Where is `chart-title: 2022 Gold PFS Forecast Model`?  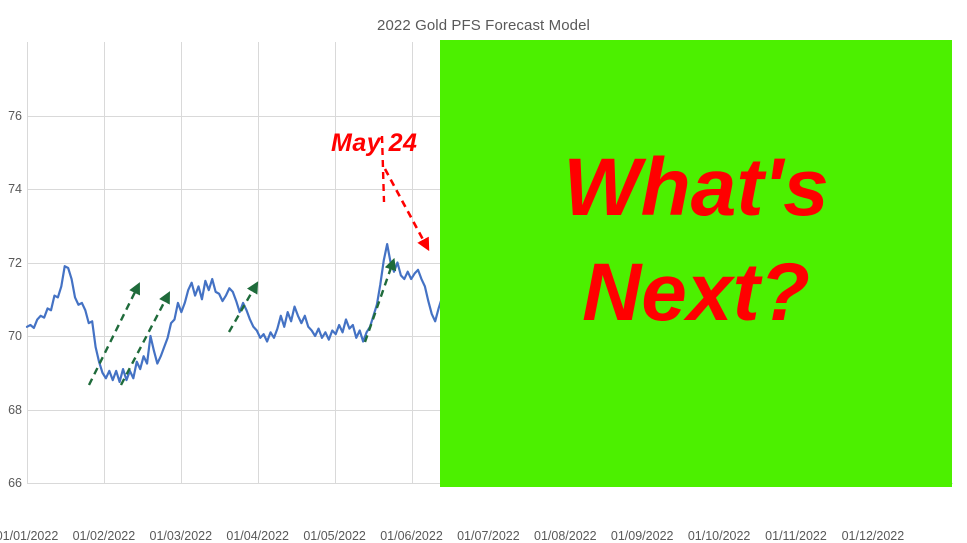
chart-title: 2022 Gold PFS Forecast Model is located at coordinates (483, 25).